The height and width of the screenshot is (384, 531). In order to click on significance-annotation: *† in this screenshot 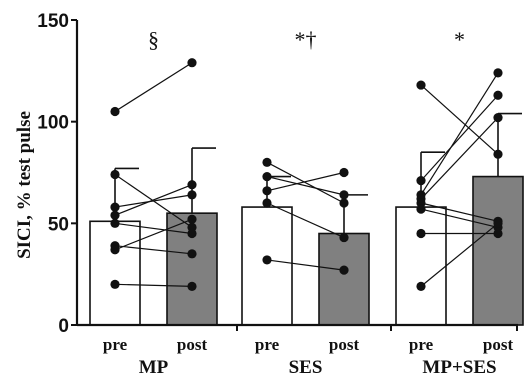, I will do `click(306, 39)`.